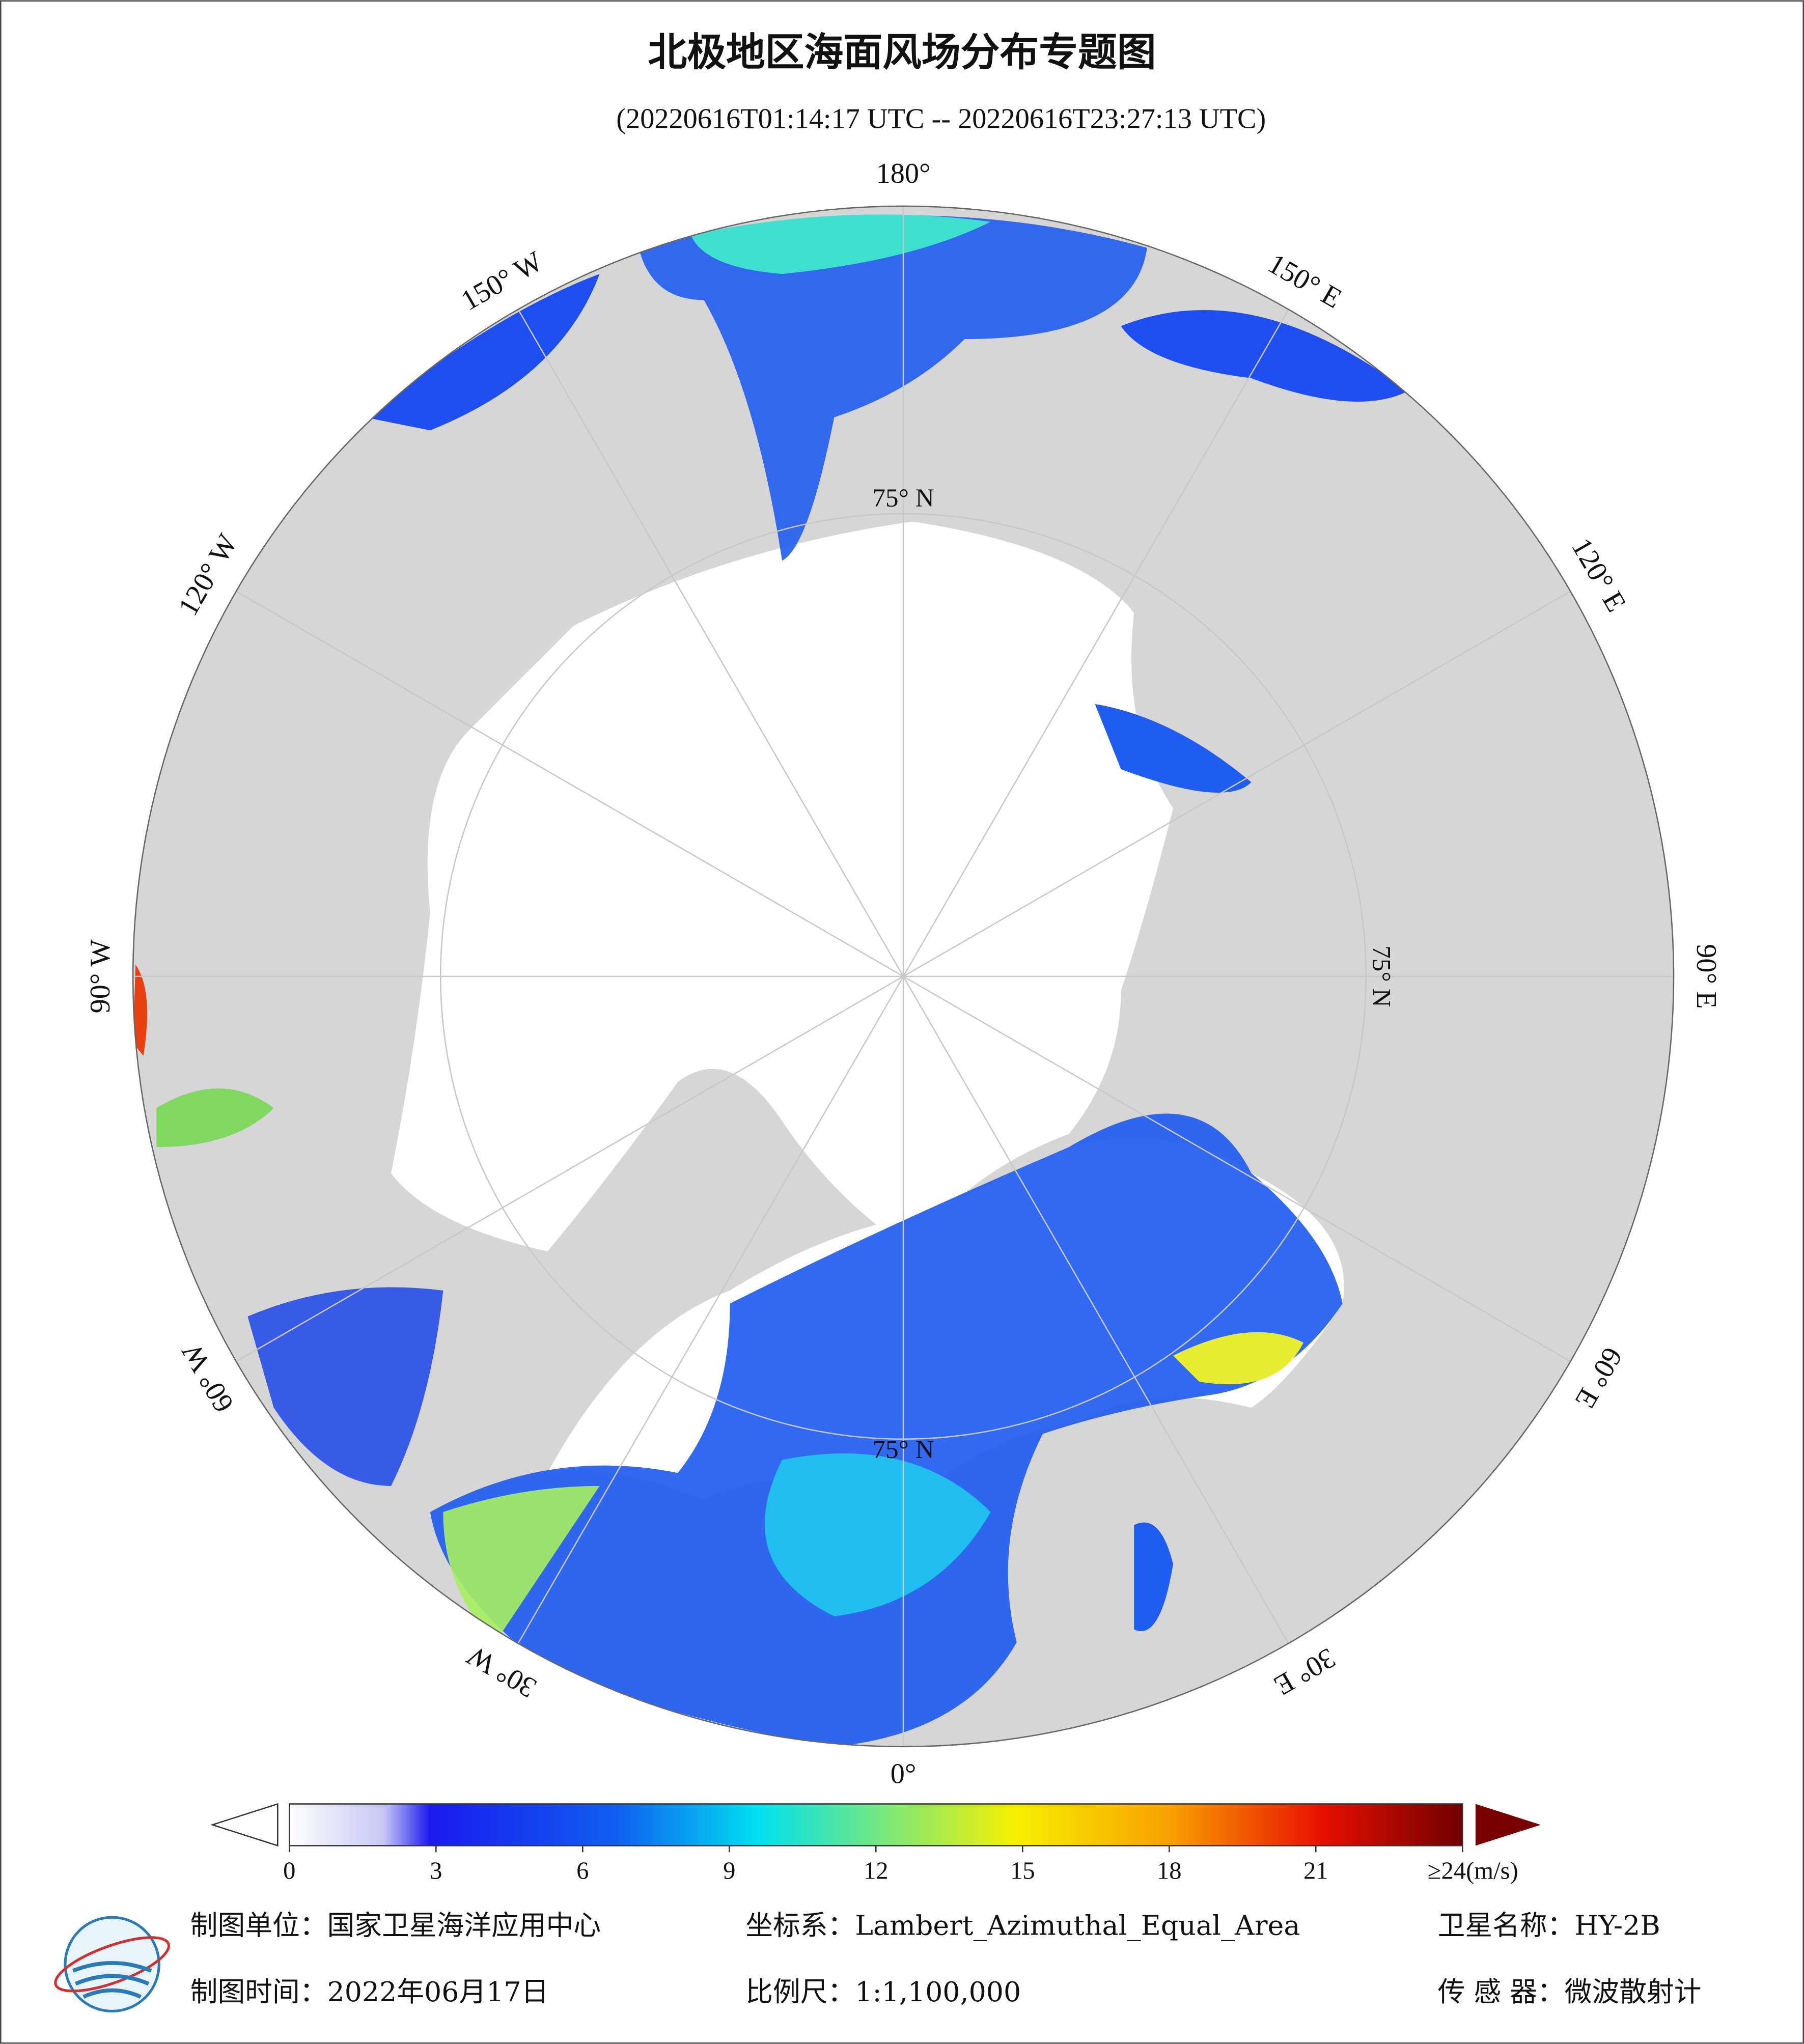 The height and width of the screenshot is (2044, 1804). I want to click on colorbar-tick-label: 9, so click(729, 1870).